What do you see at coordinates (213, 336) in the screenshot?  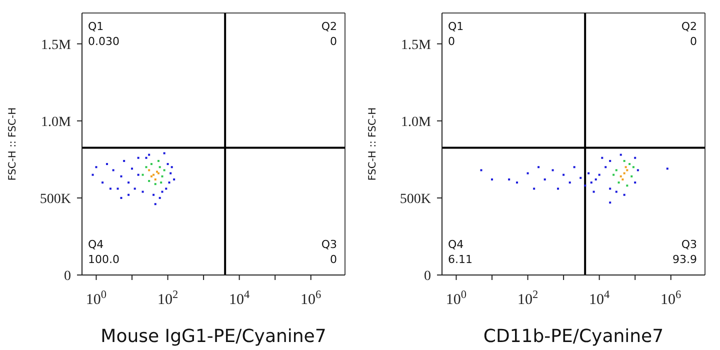 I see `x-axis-title: Mouse IgG1-PE/Cyanine7` at bounding box center [213, 336].